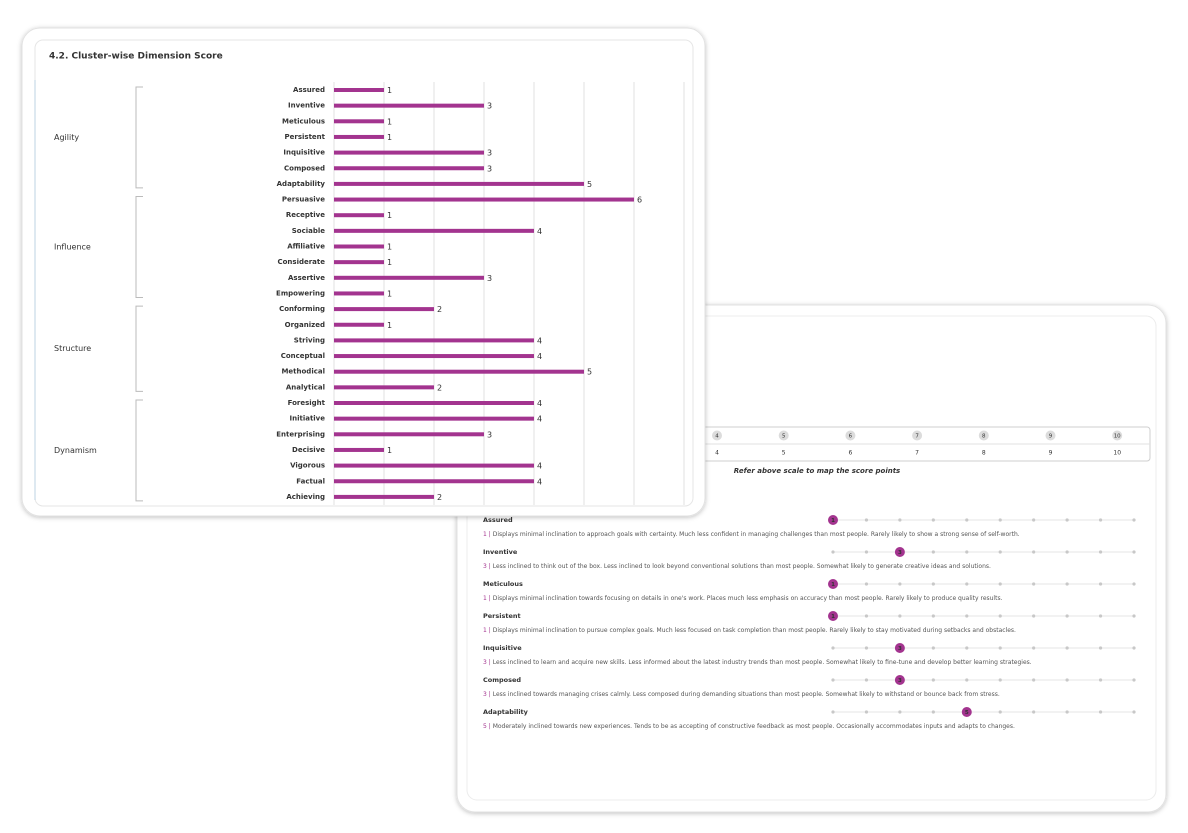  What do you see at coordinates (506, 712) in the screenshot?
I see `item-name: Adaptability` at bounding box center [506, 712].